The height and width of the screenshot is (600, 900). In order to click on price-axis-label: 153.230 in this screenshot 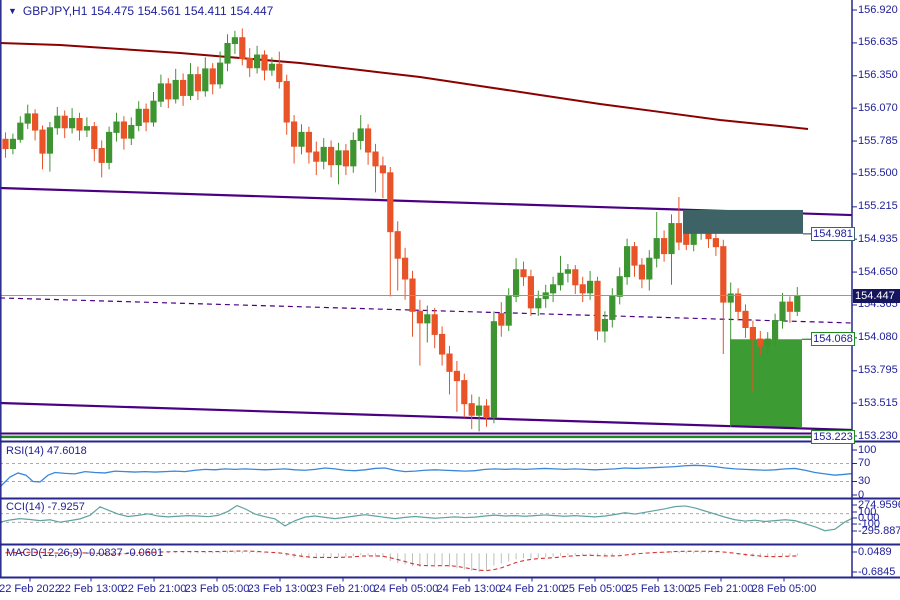, I will do `click(878, 435)`.